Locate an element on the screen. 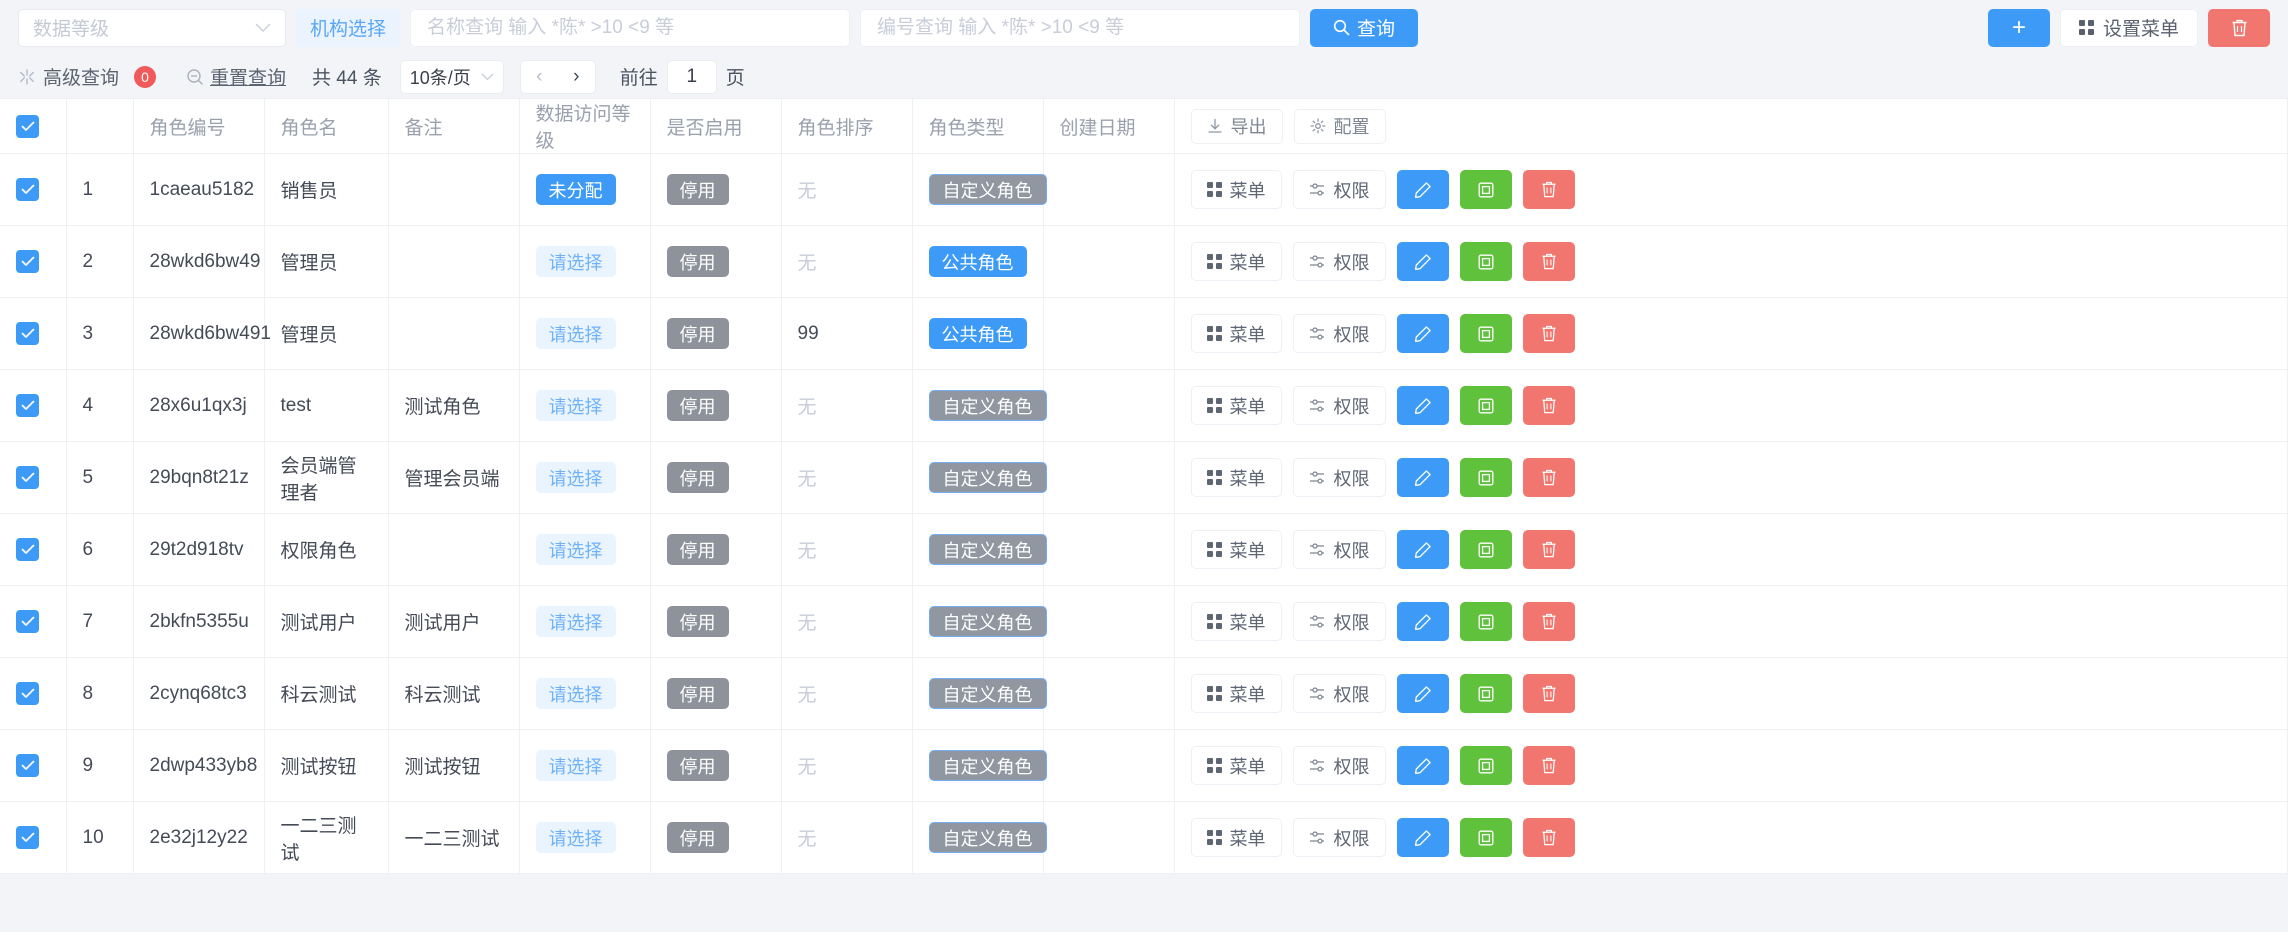 The width and height of the screenshot is (2288, 932). org-select-button: 机构选择 is located at coordinates (348, 27).